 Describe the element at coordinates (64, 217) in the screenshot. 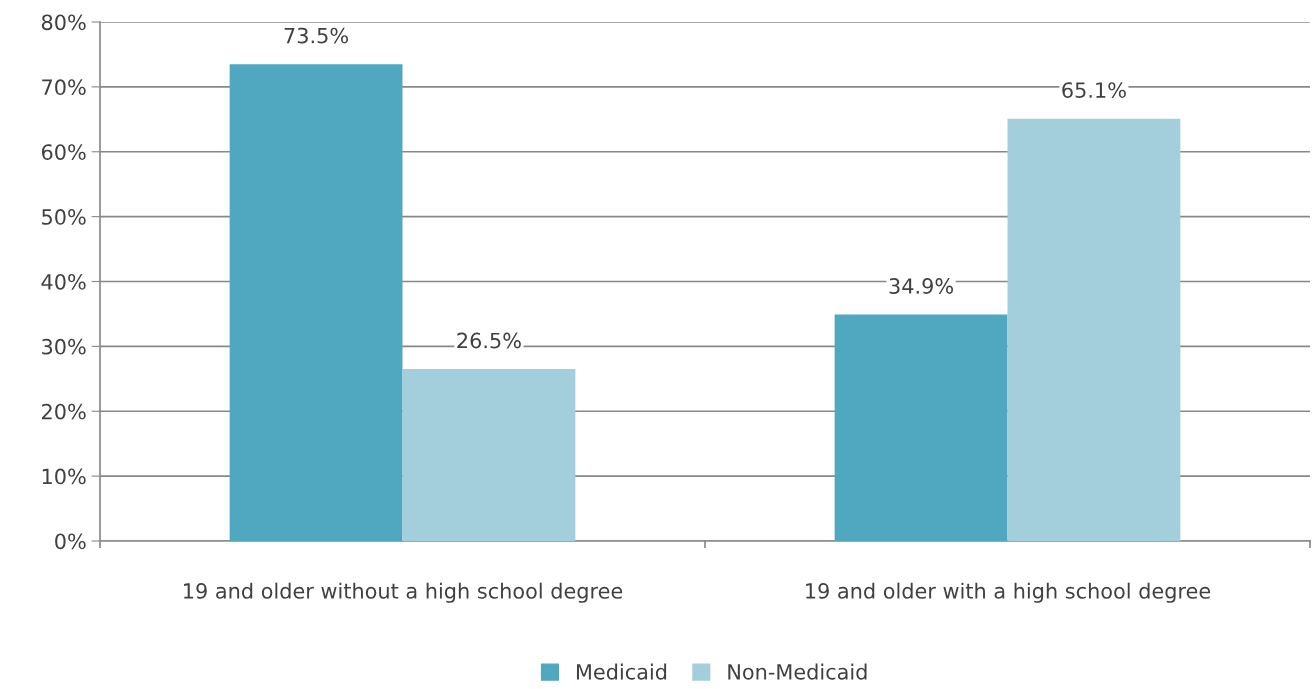

I see `y-tick-label: 50%` at that location.